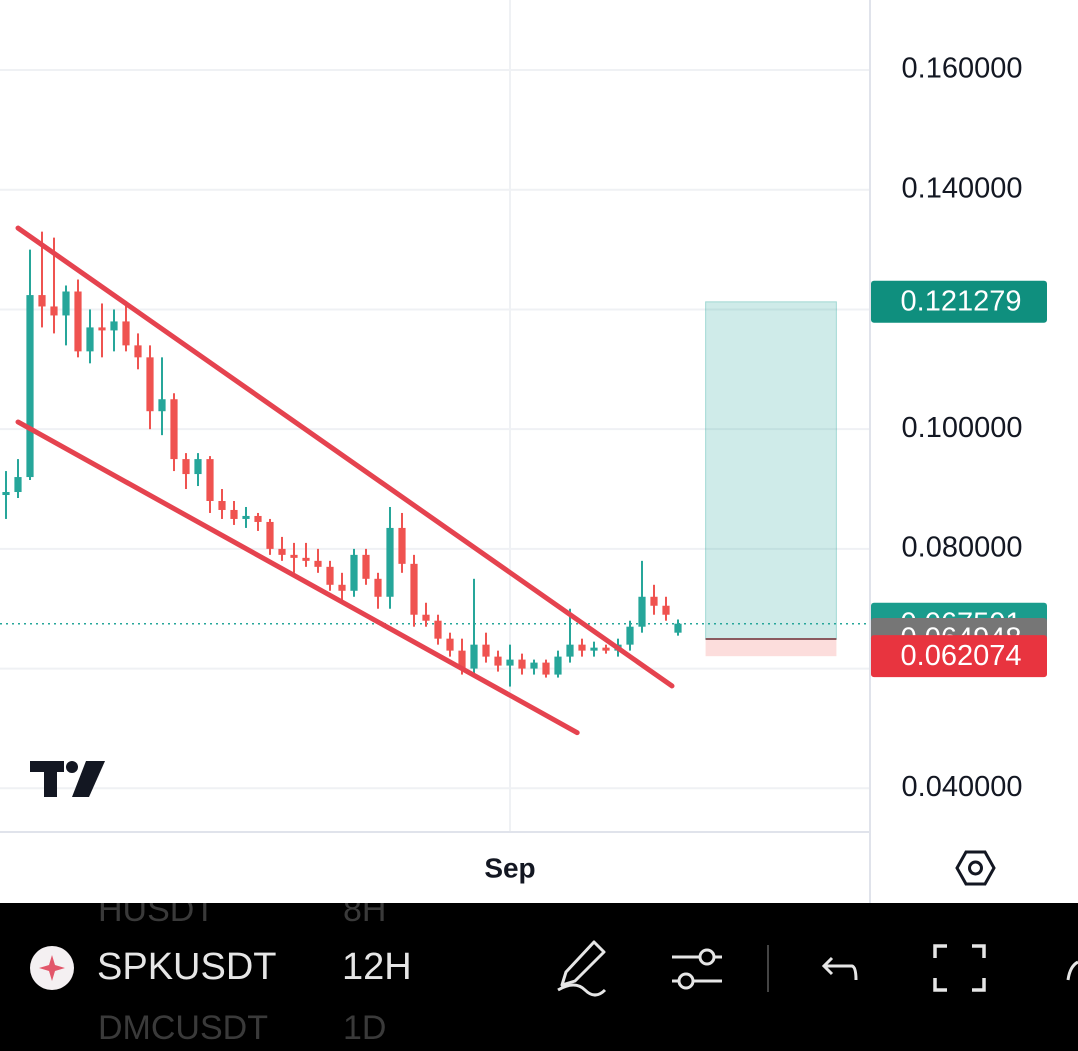 This screenshot has width=1078, height=1051. Describe the element at coordinates (962, 548) in the screenshot. I see `y-tick-label: 0.080000` at that location.